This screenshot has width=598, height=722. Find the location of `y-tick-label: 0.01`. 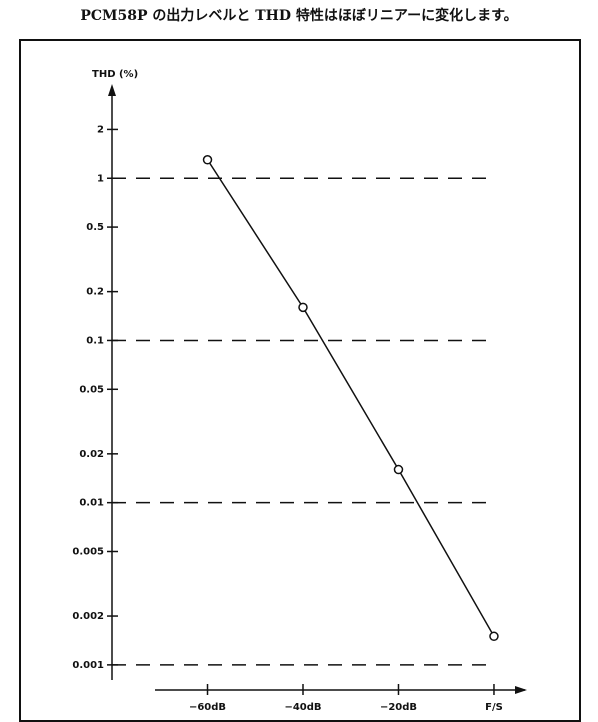

y-tick-label: 0.01 is located at coordinates (91, 503).